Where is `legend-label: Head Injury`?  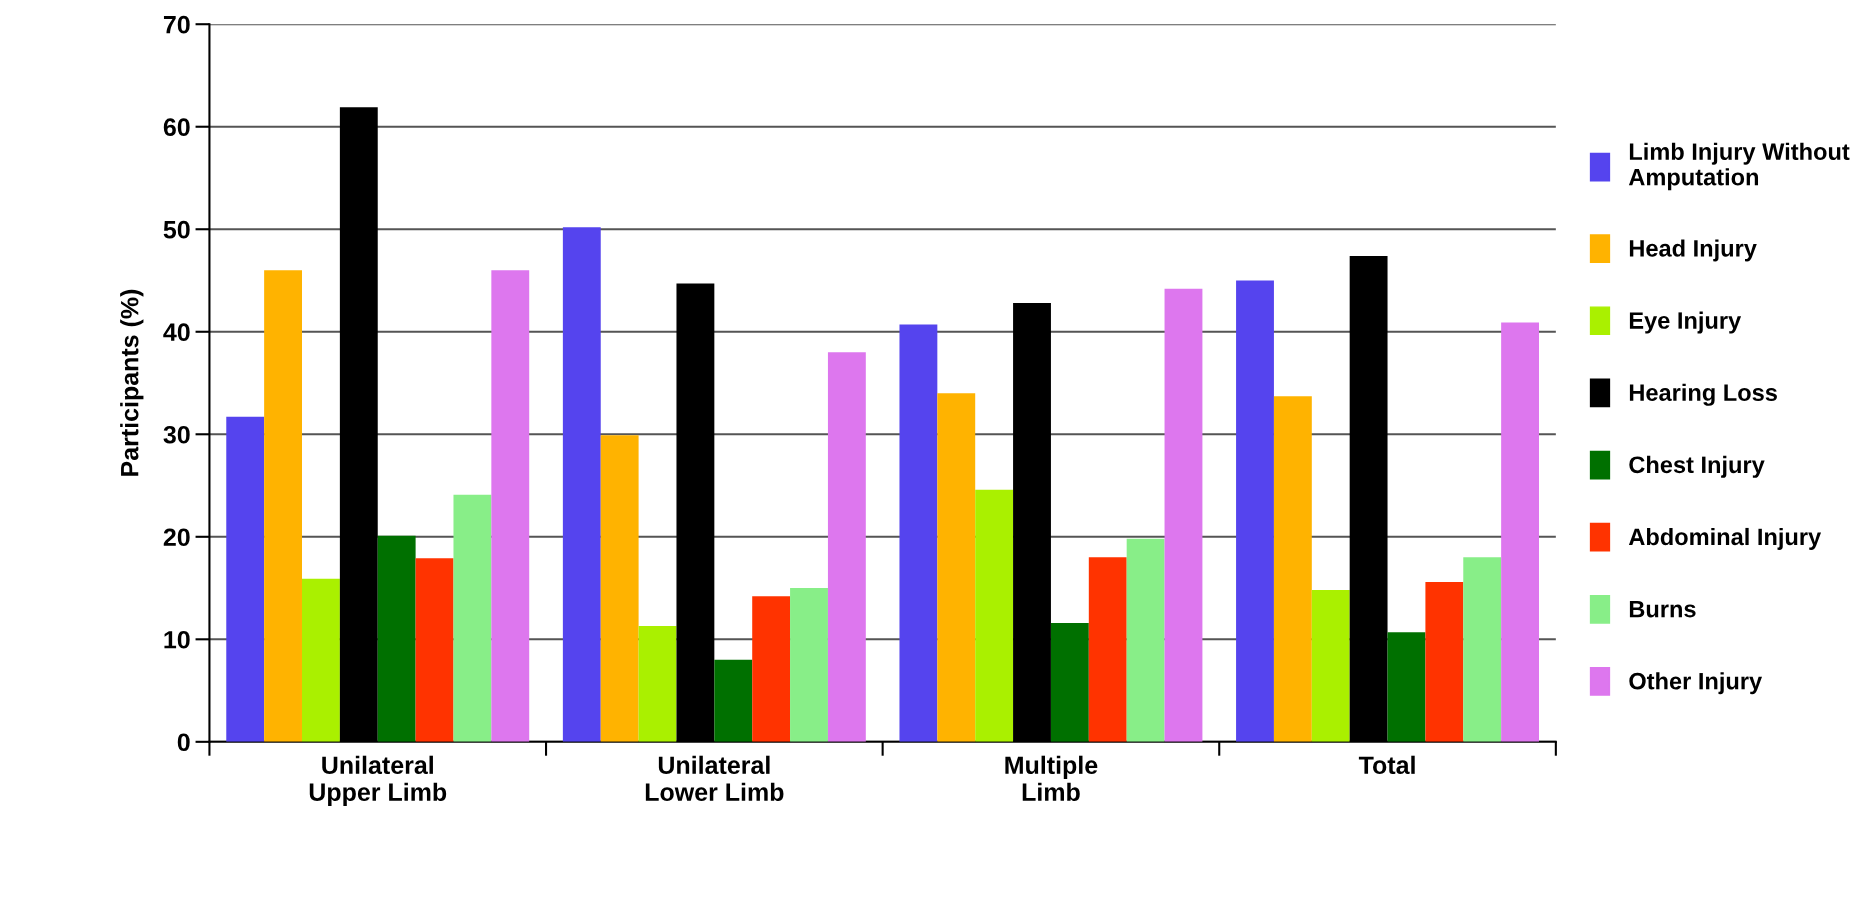 legend-label: Head Injury is located at coordinates (1693, 250).